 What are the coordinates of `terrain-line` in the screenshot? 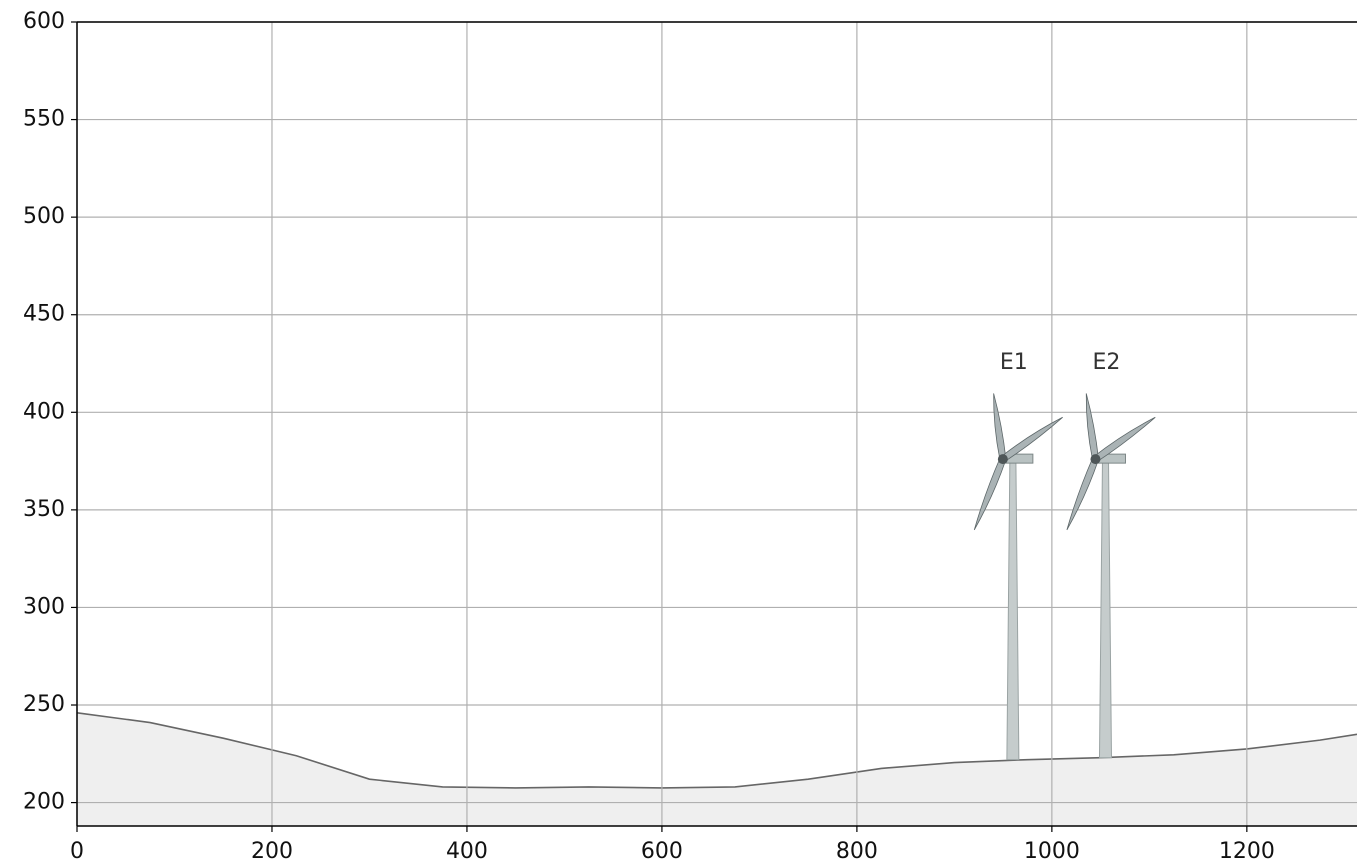 It's located at (716, 750).